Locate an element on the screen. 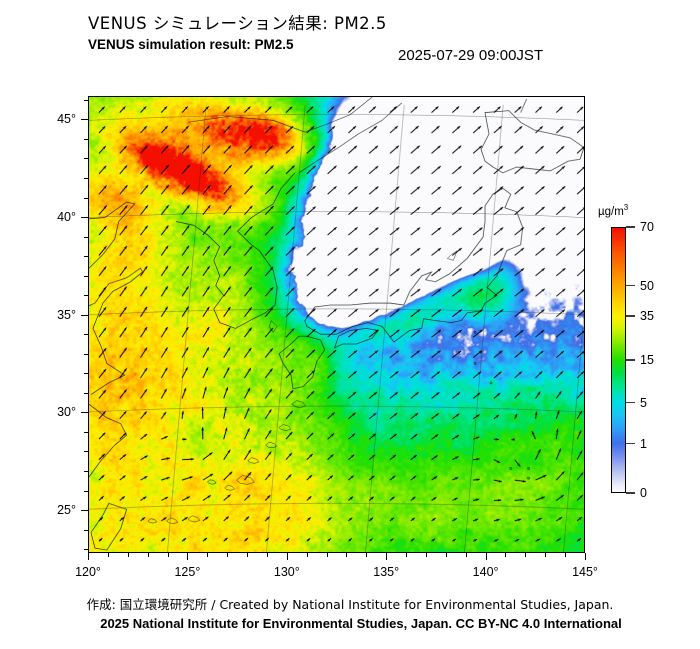 This screenshot has width=700, height=649. colorbar-unit-base: µg/m is located at coordinates (611, 211).